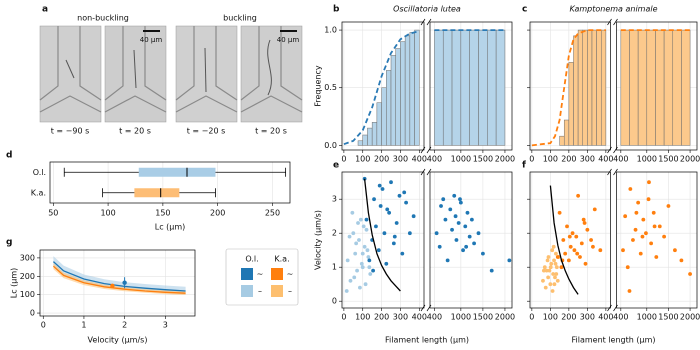 The width and height of the screenshot is (700, 350). I want to click on x-tick-label: 150, so click(162, 213).